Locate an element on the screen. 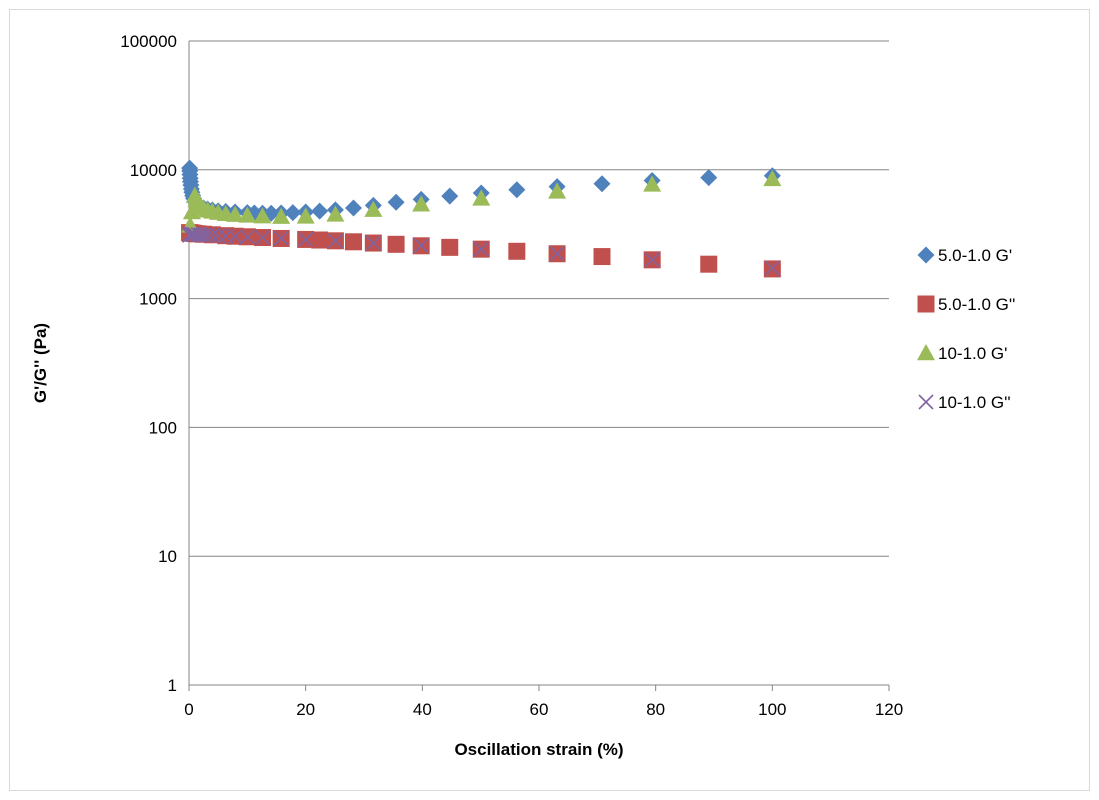  x-tick-label: 40 is located at coordinates (422, 709).